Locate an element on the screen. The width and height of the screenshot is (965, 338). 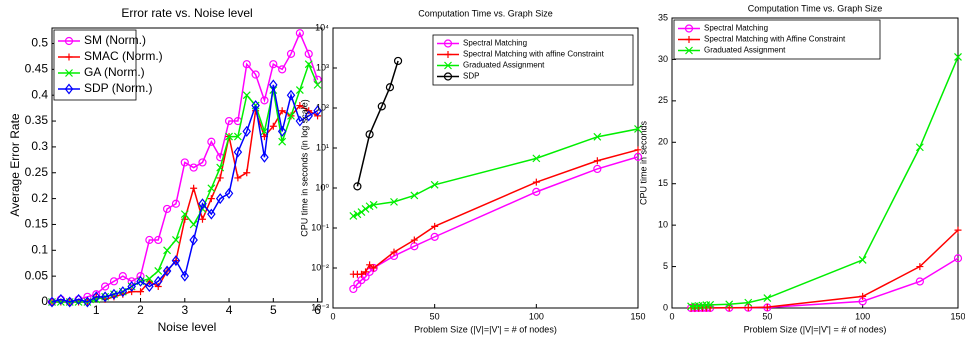
y-tick-label: 10⁻³ is located at coordinates (320, 307).